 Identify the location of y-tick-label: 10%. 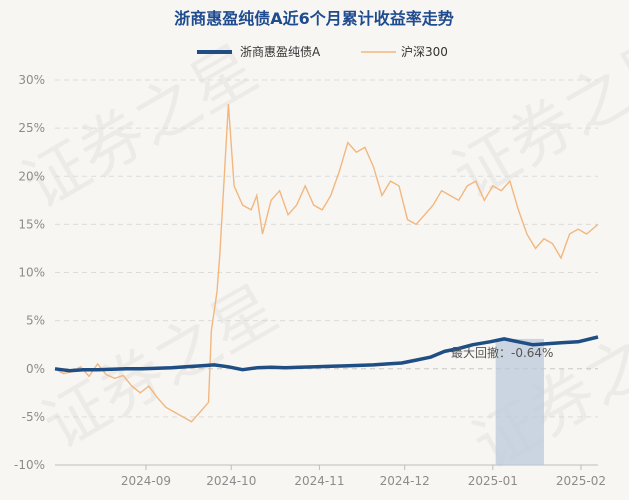
(31, 273).